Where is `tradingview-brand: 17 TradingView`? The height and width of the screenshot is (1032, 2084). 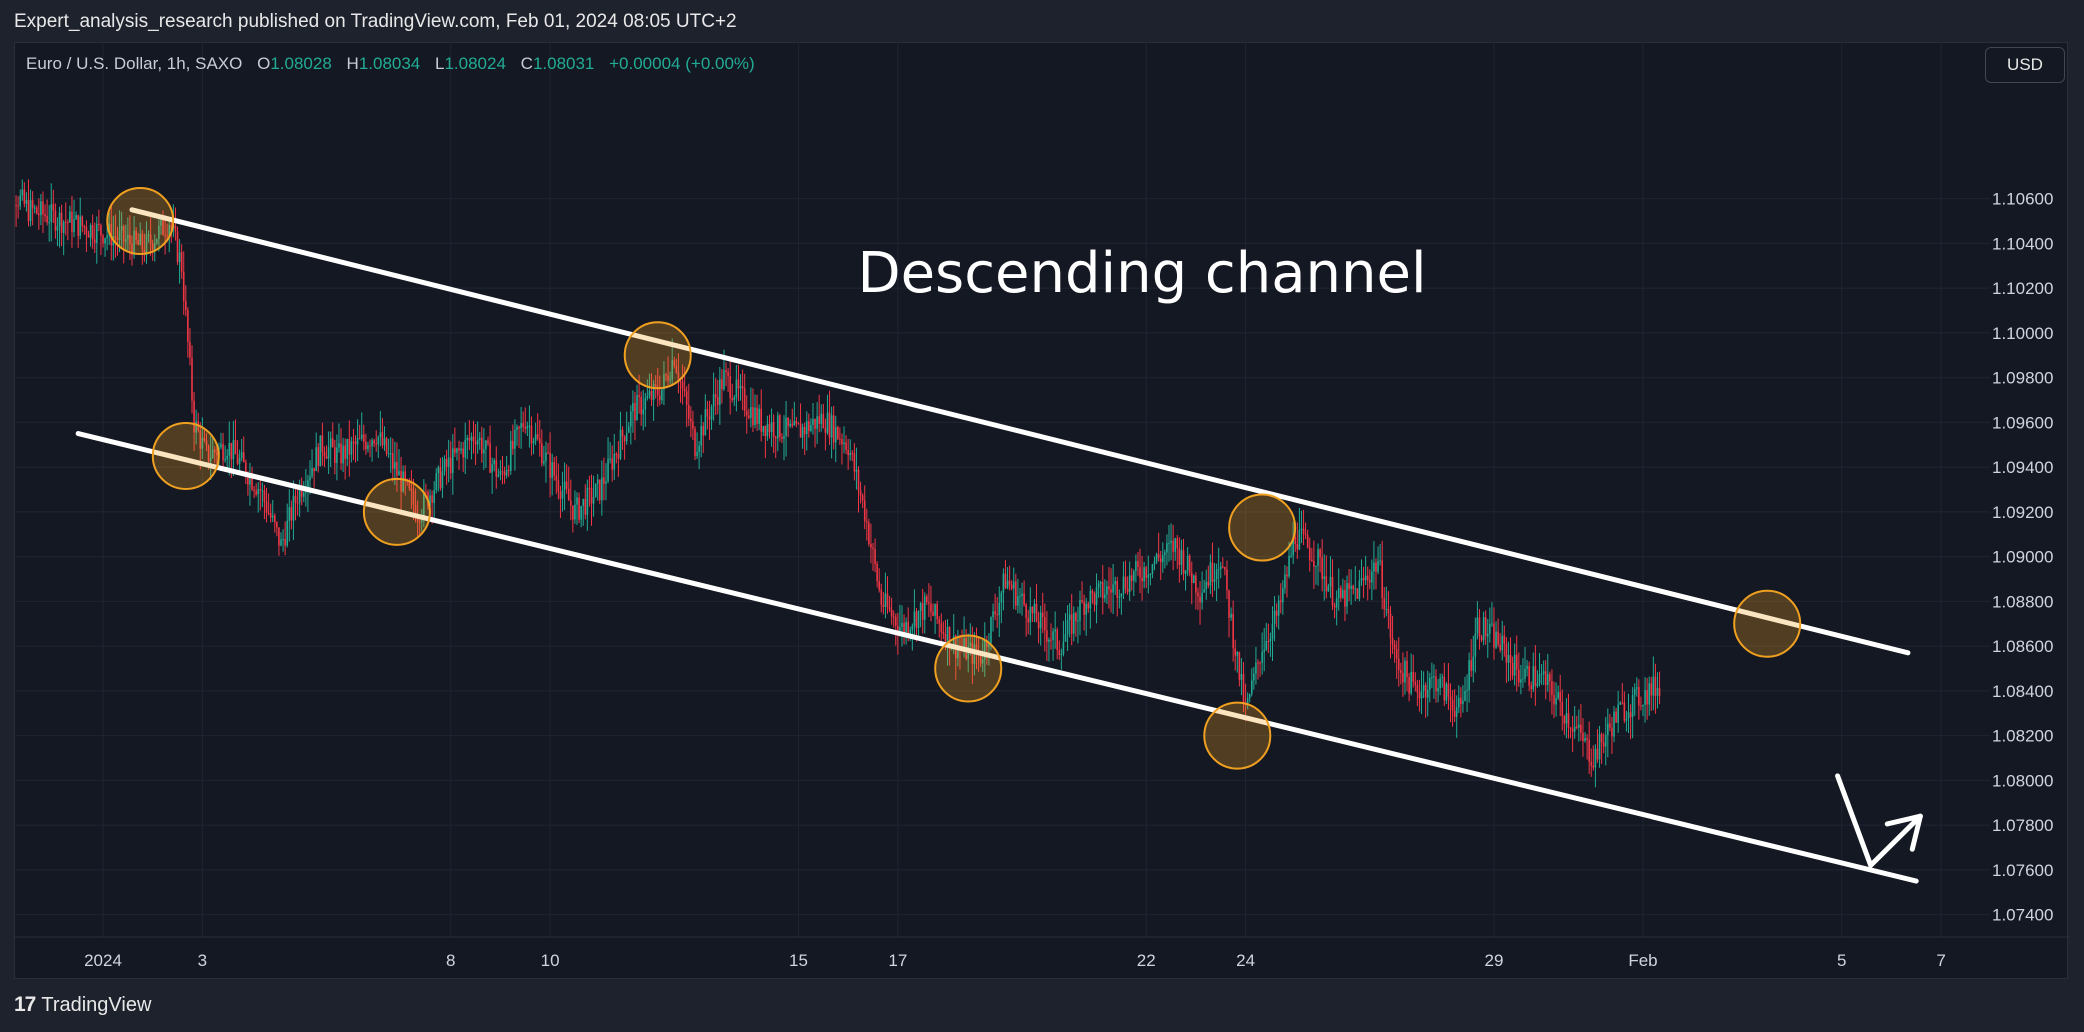 tradingview-brand: 17 TradingView is located at coordinates (82, 1005).